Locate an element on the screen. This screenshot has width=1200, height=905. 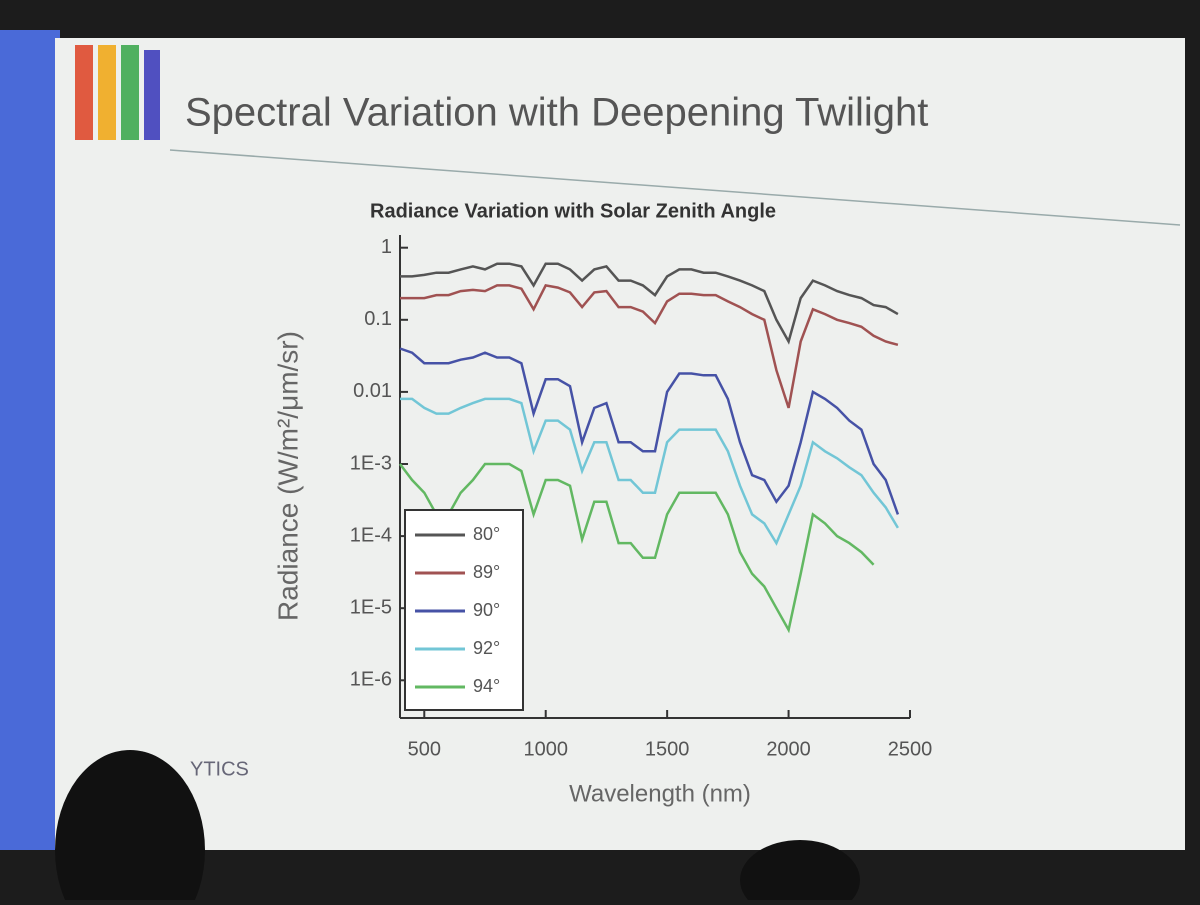
y-tick-label: 0.01 is located at coordinates (372, 391).